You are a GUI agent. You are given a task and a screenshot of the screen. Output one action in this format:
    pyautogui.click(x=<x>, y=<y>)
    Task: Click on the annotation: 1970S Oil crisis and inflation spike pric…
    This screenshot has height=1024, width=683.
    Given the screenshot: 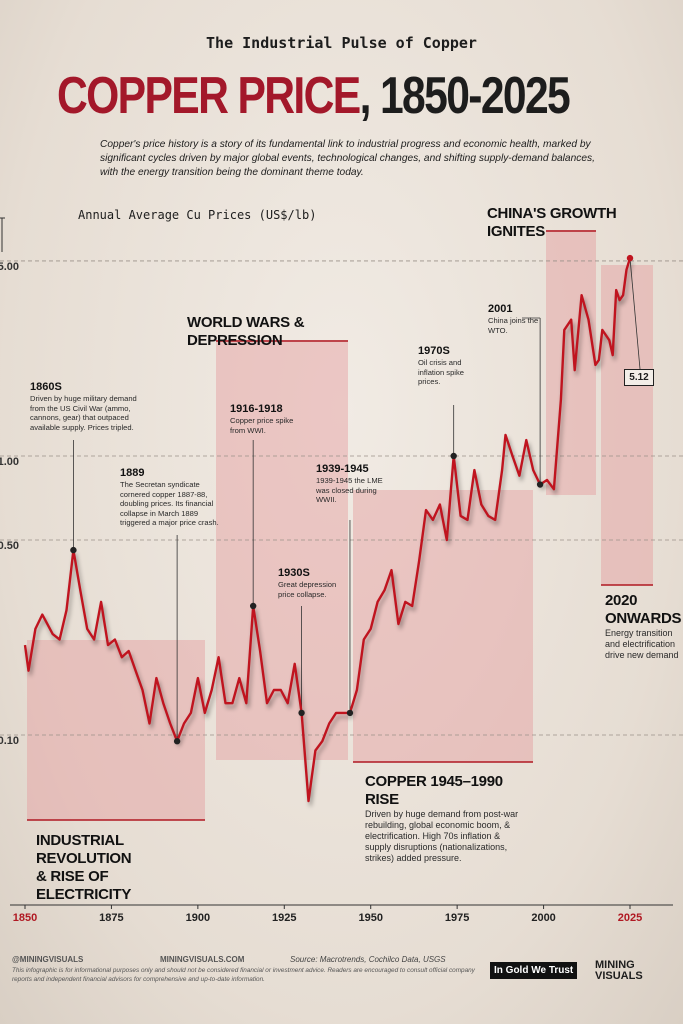 What is the action you would take?
    pyautogui.click(x=453, y=365)
    